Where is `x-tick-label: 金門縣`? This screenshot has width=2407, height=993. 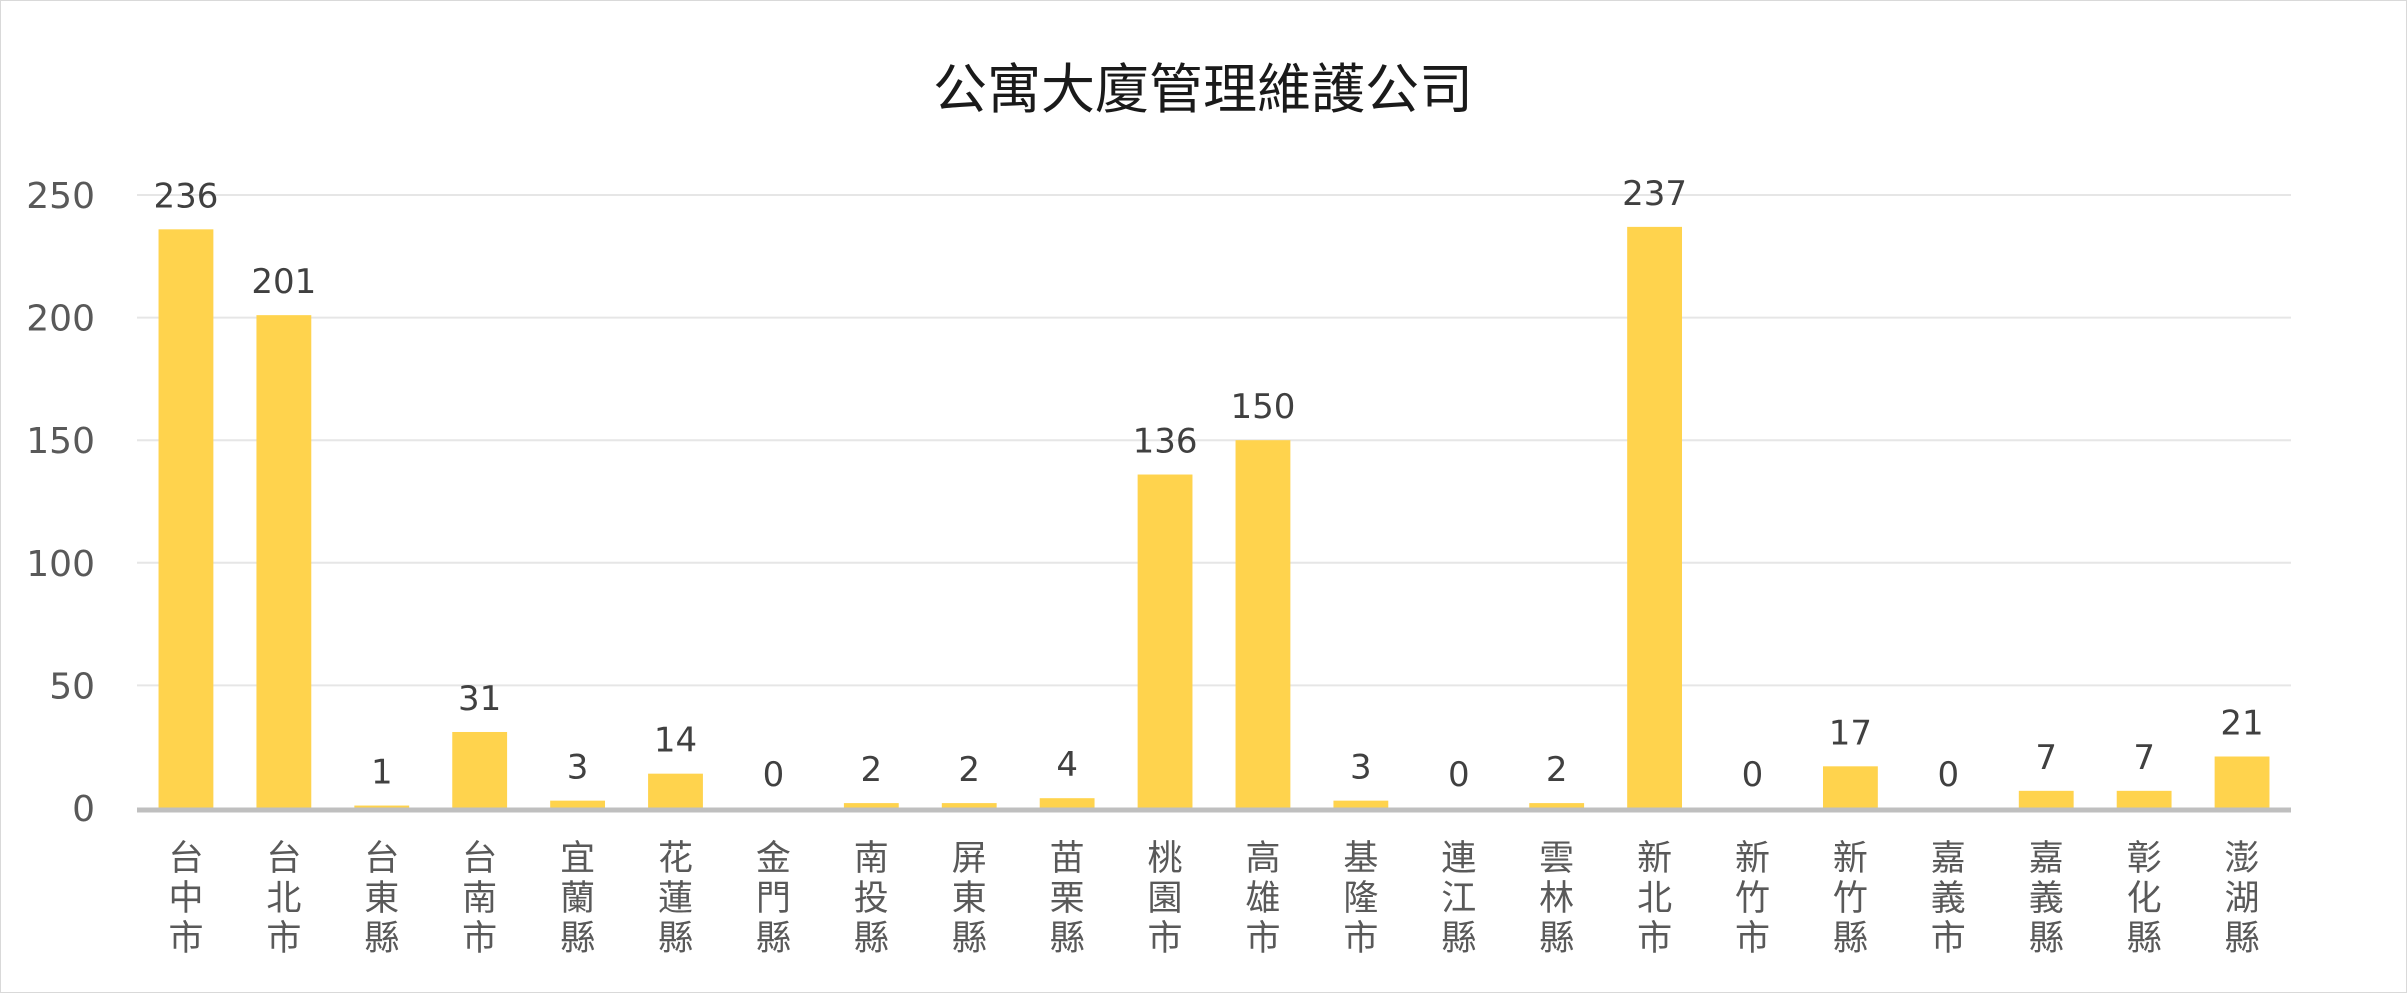
x-tick-label: 金門縣 is located at coordinates (773, 899).